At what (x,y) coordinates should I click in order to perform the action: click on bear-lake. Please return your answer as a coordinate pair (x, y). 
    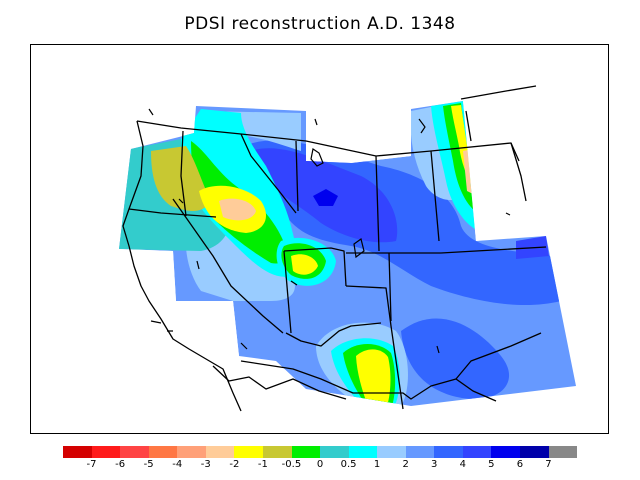
    Looking at the image, I should click on (316, 122).